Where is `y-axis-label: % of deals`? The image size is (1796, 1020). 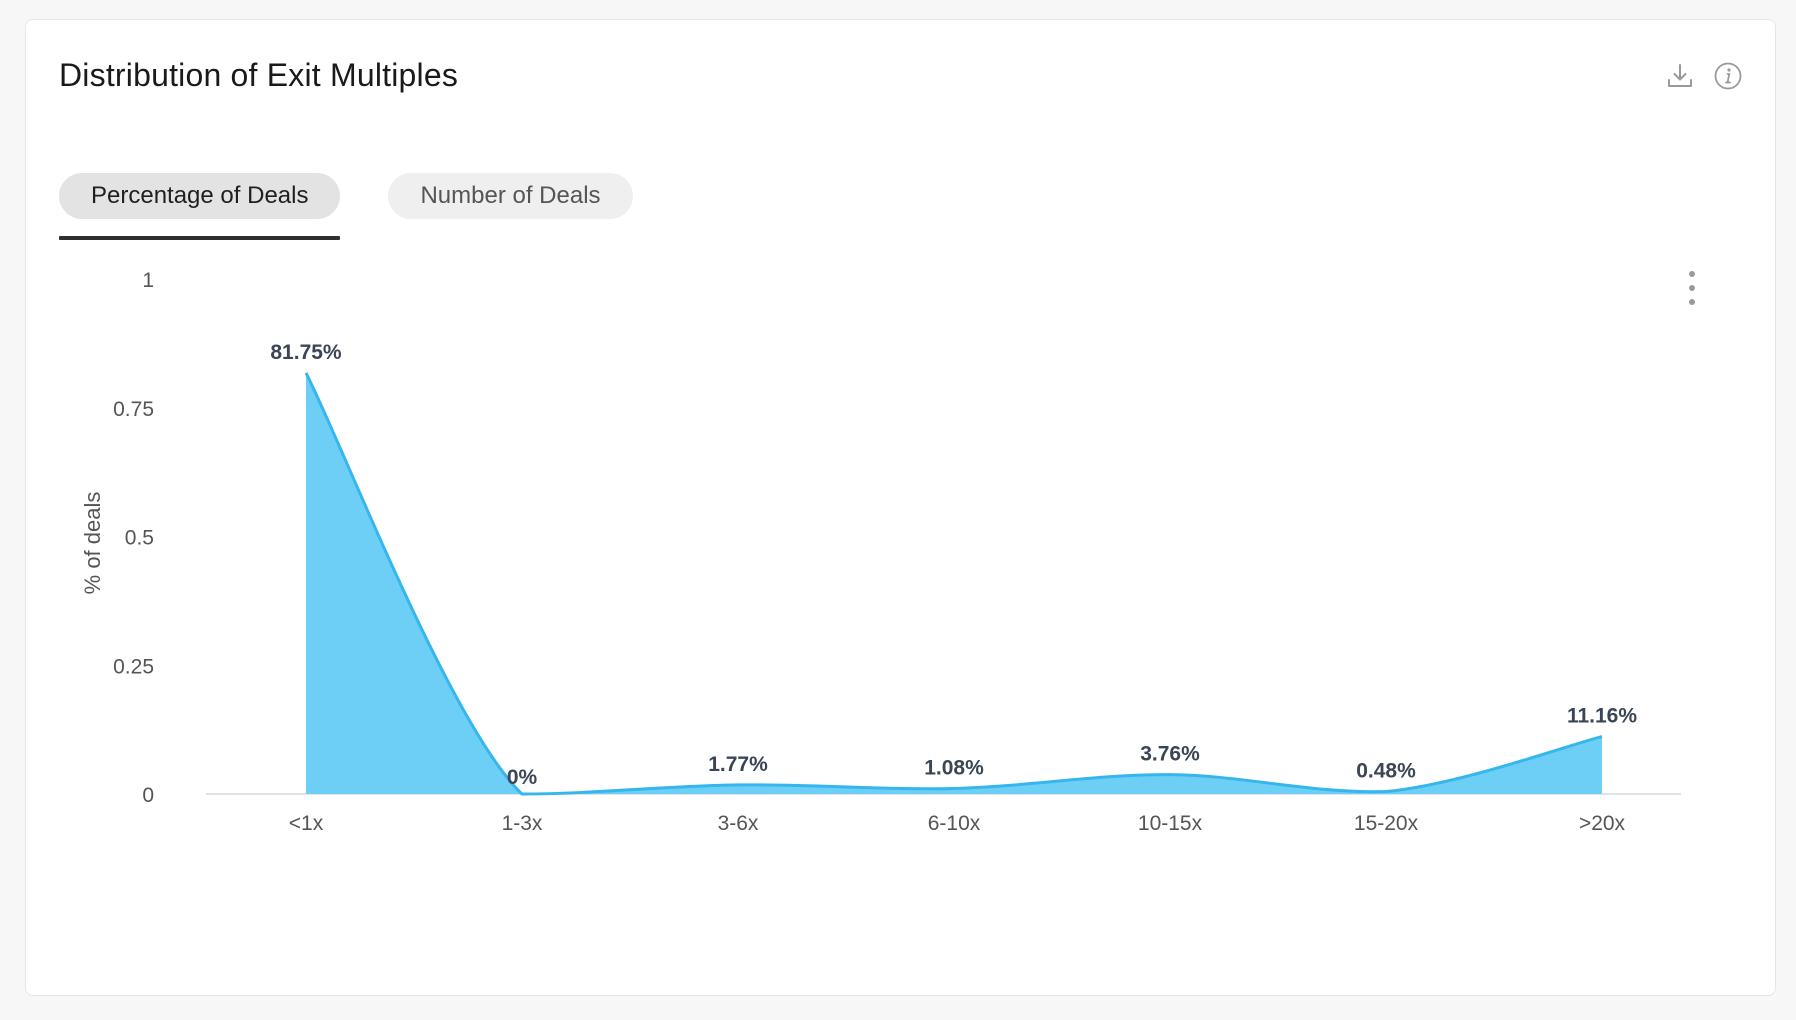 y-axis-label: % of deals is located at coordinates (92, 543).